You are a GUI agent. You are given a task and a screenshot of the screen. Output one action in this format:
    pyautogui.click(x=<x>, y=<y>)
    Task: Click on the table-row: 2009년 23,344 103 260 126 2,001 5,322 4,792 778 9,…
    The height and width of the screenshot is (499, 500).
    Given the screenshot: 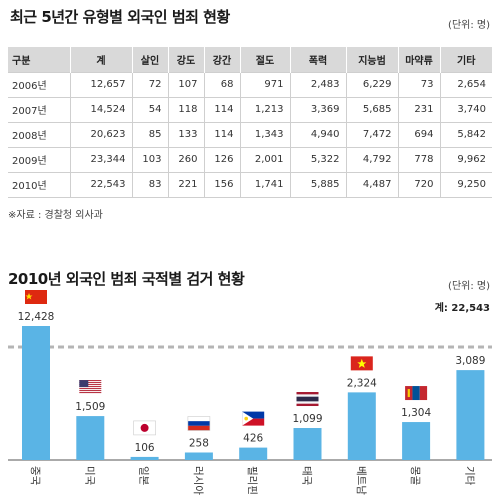 What is the action you would take?
    pyautogui.click(x=250, y=159)
    